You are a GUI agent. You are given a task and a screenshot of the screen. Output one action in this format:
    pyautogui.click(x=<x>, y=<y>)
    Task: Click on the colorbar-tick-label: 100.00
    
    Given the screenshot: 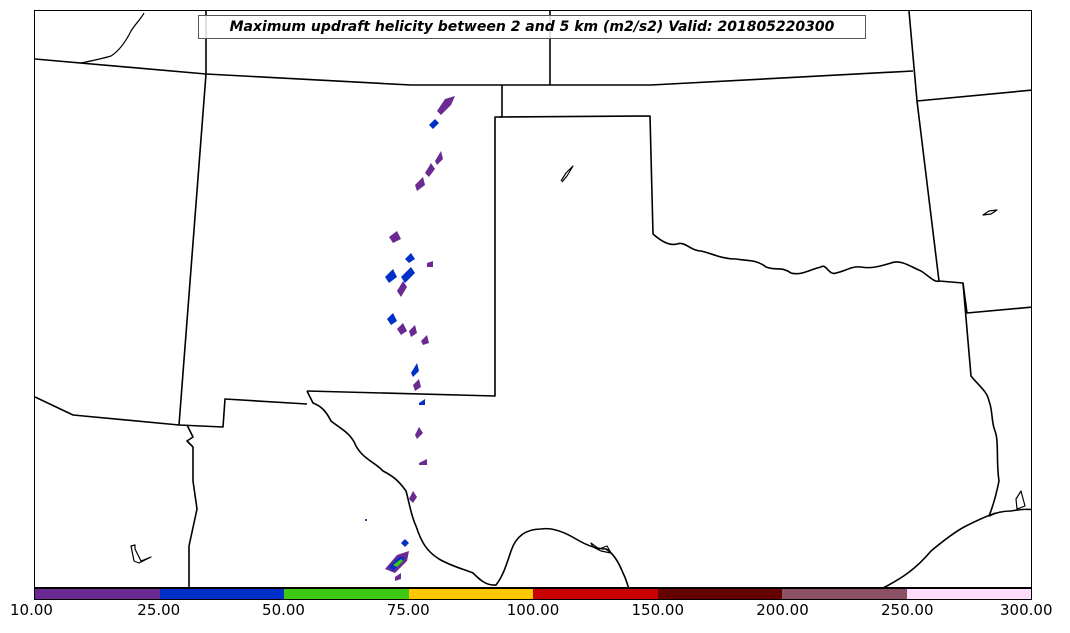 What is the action you would take?
    pyautogui.click(x=533, y=610)
    